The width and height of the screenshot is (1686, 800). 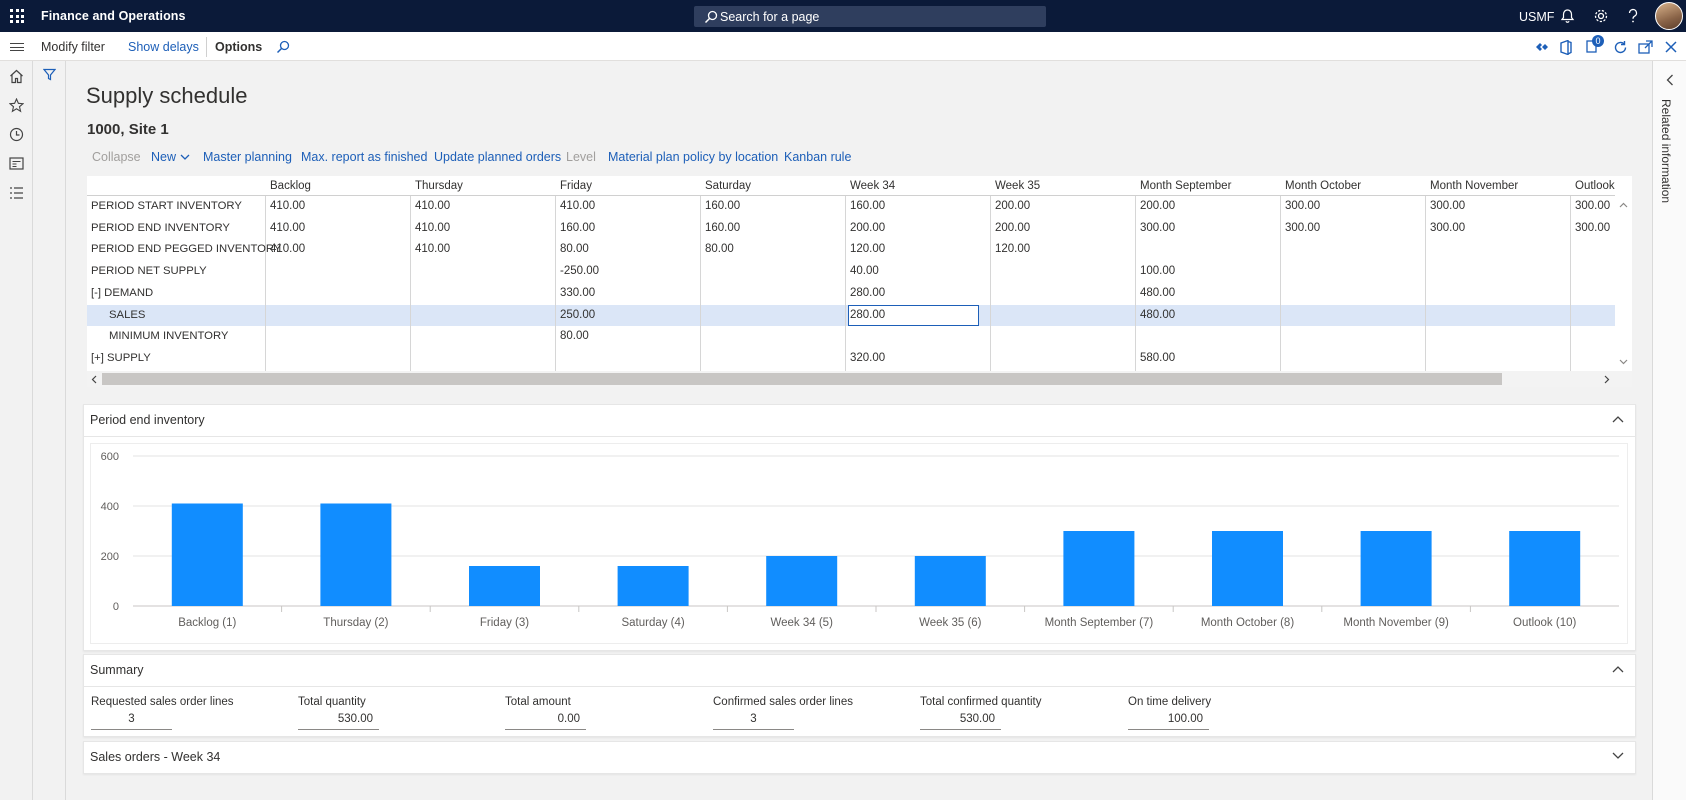 What do you see at coordinates (868, 357) in the screenshot?
I see `grid-cell: 320.00` at bounding box center [868, 357].